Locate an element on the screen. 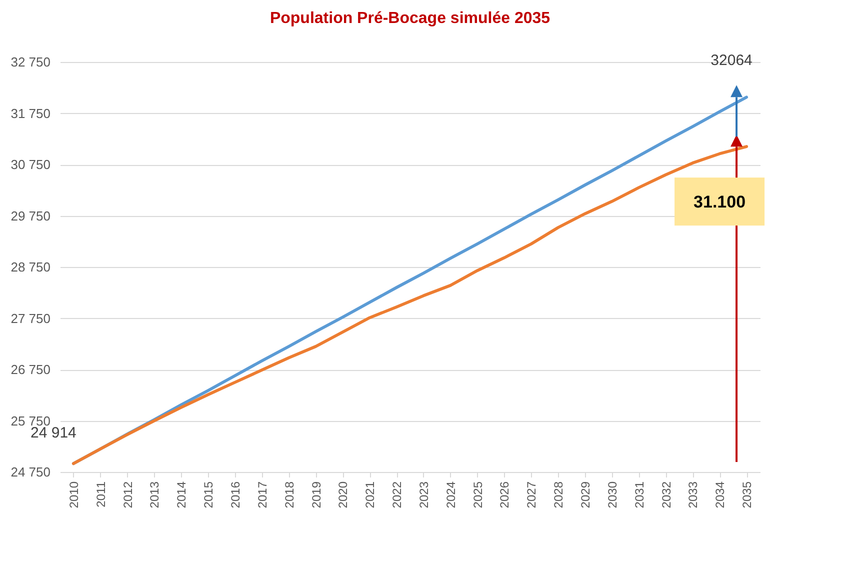  x-tick-label: 2021 is located at coordinates (370, 494).